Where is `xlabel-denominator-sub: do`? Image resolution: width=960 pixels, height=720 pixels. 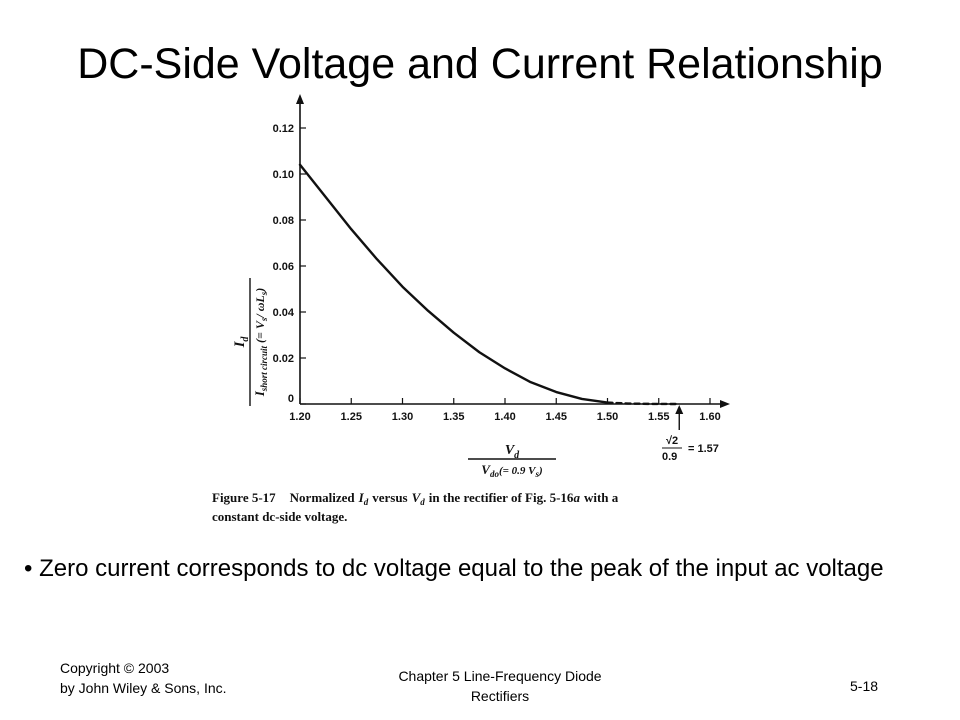
xlabel-denominator-sub: do is located at coordinates (495, 474).